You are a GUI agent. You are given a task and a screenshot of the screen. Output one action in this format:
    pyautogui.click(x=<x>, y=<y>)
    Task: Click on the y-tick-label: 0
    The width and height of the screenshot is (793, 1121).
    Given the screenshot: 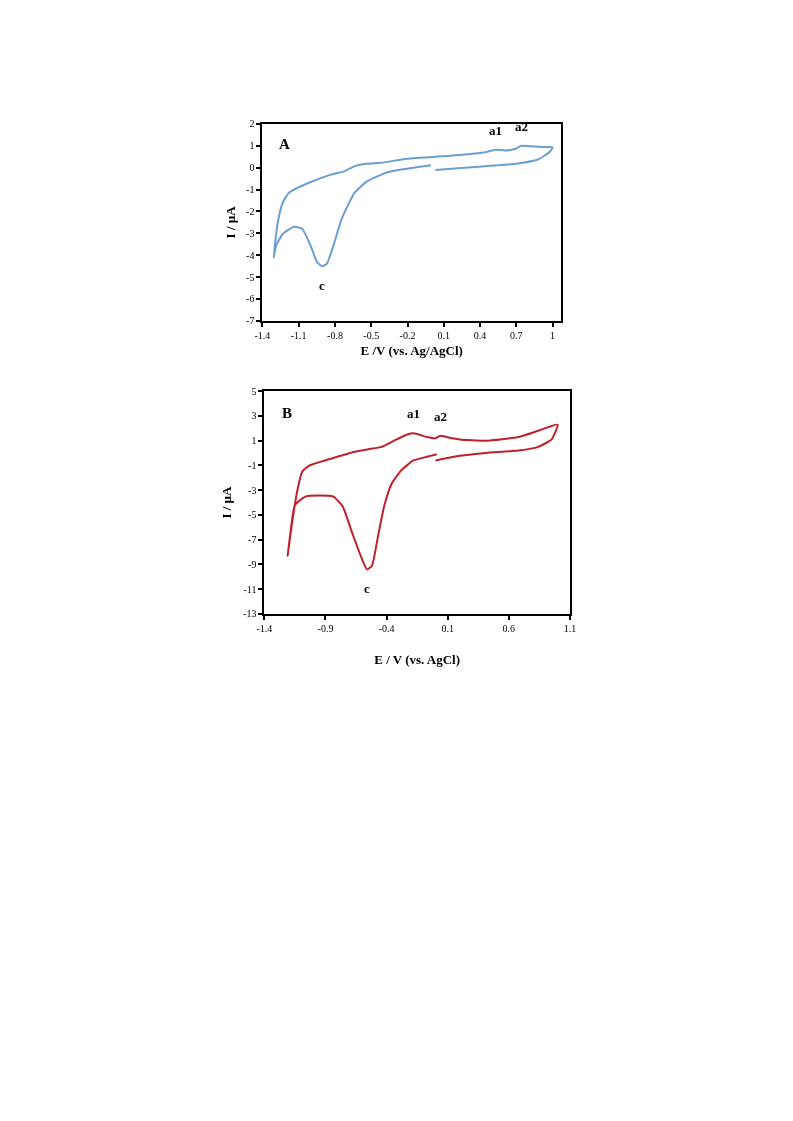 What is the action you would take?
    pyautogui.click(x=252, y=168)
    